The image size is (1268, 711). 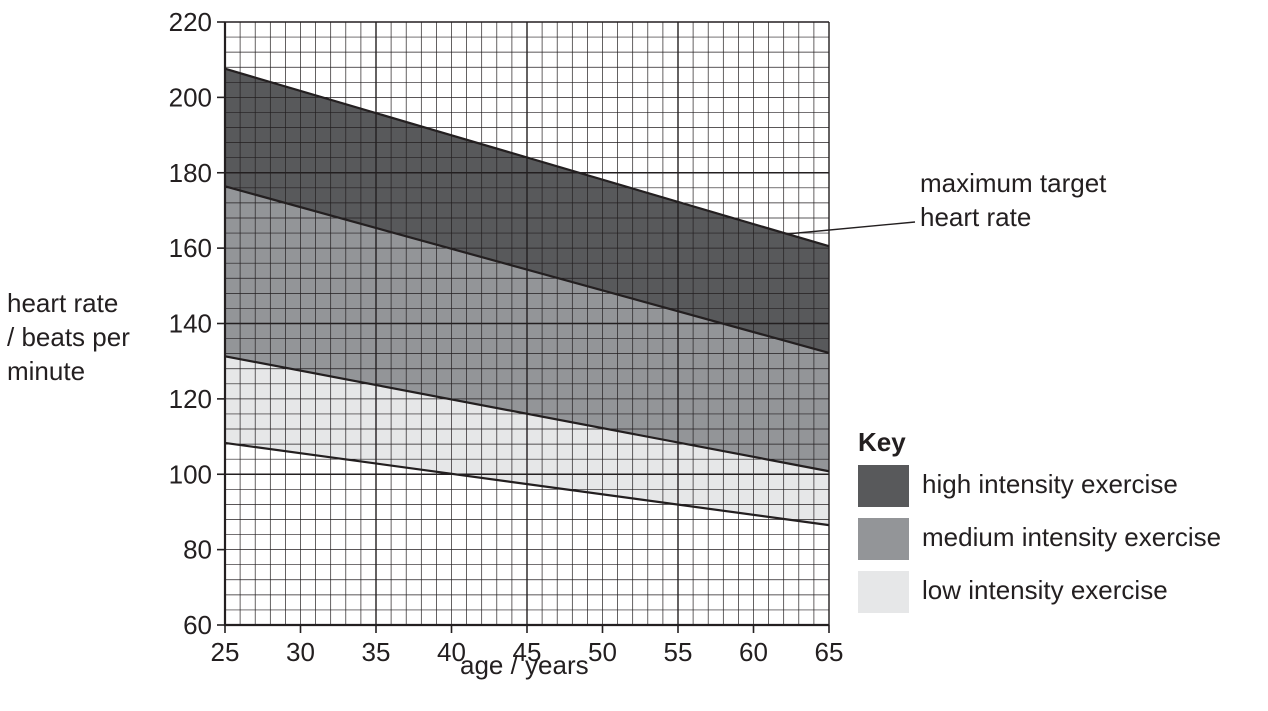 I want to click on y-tick-label: 140, so click(x=190, y=324).